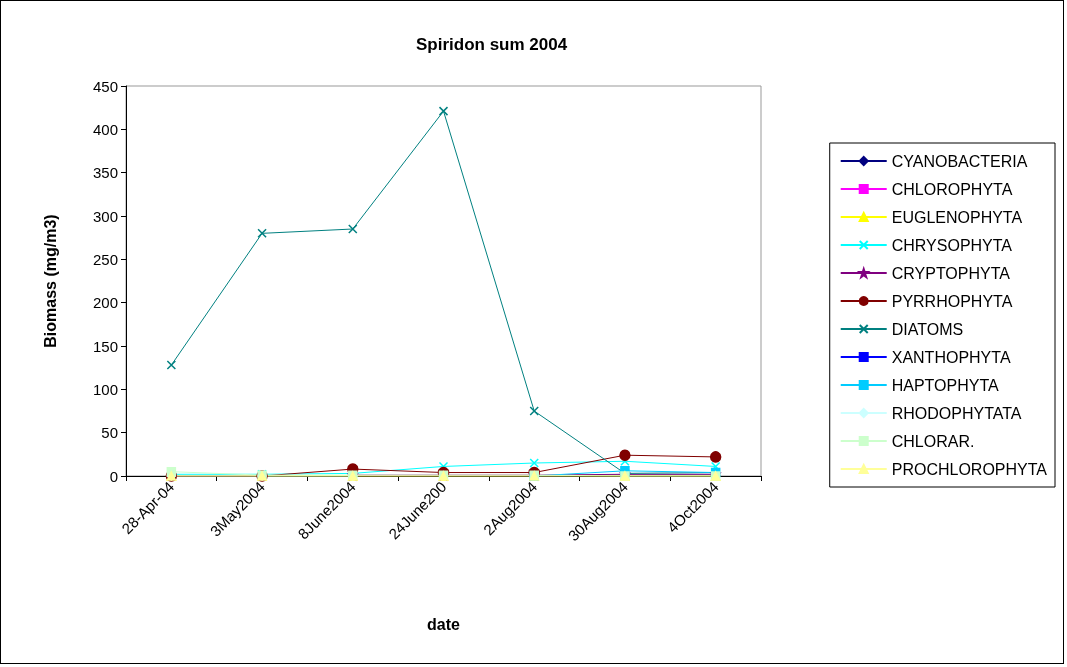  Describe the element at coordinates (105, 346) in the screenshot. I see `y-tick-label: 150` at that location.